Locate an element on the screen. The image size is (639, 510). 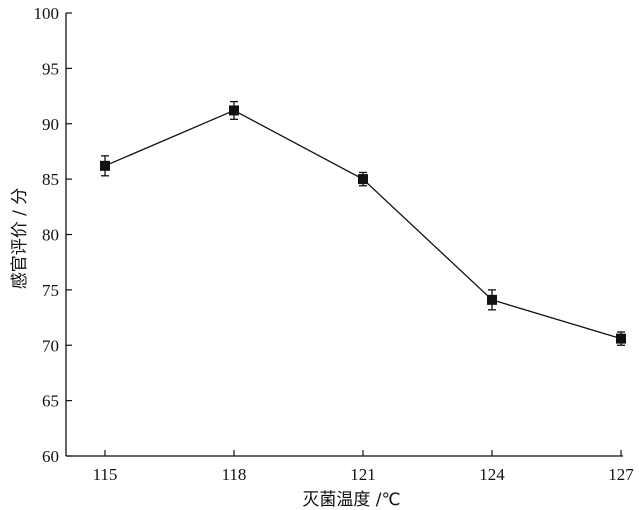
y-tick-label: 90 is located at coordinates (50, 124).